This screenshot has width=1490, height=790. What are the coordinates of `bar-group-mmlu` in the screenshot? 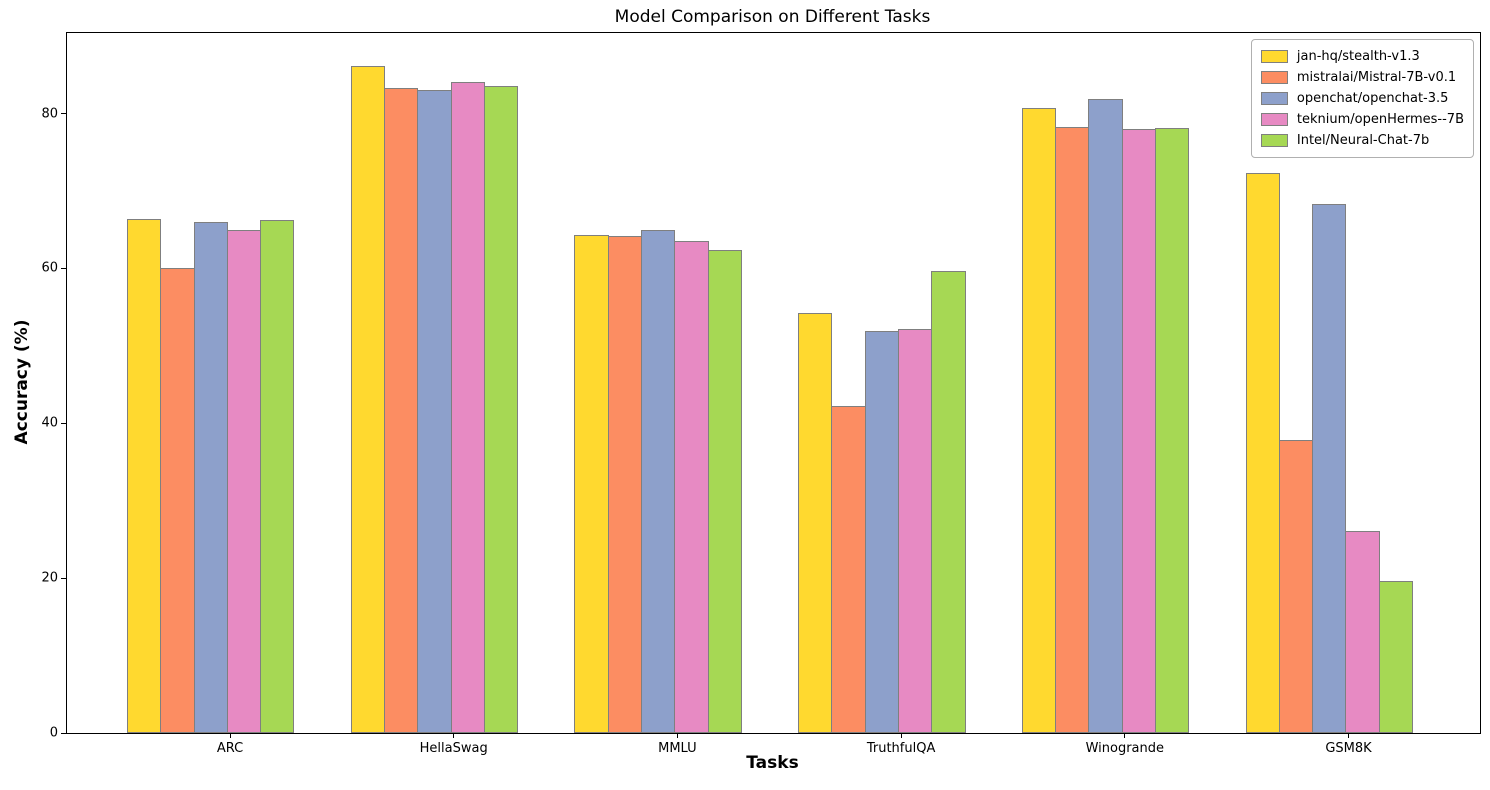 It's located at (661, 383).